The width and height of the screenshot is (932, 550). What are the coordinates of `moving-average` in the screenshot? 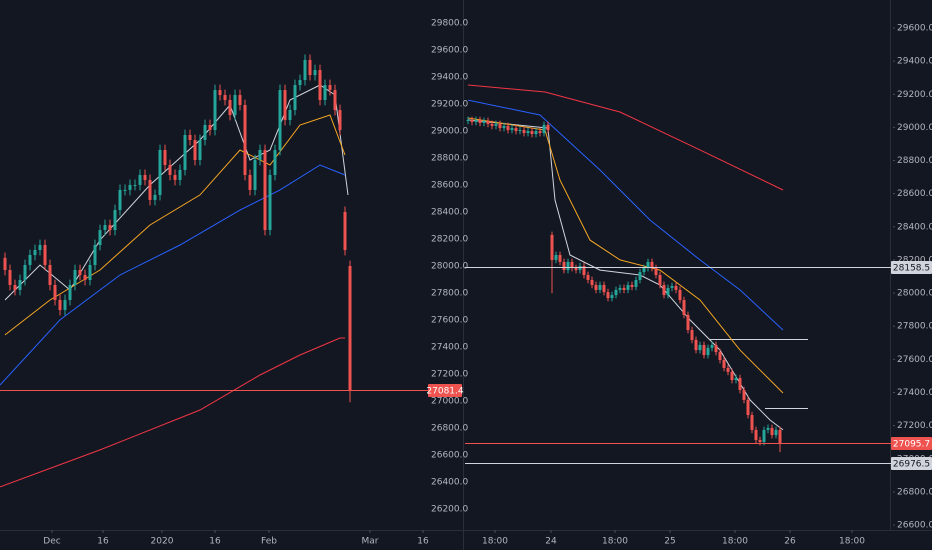 It's located at (173, 275).